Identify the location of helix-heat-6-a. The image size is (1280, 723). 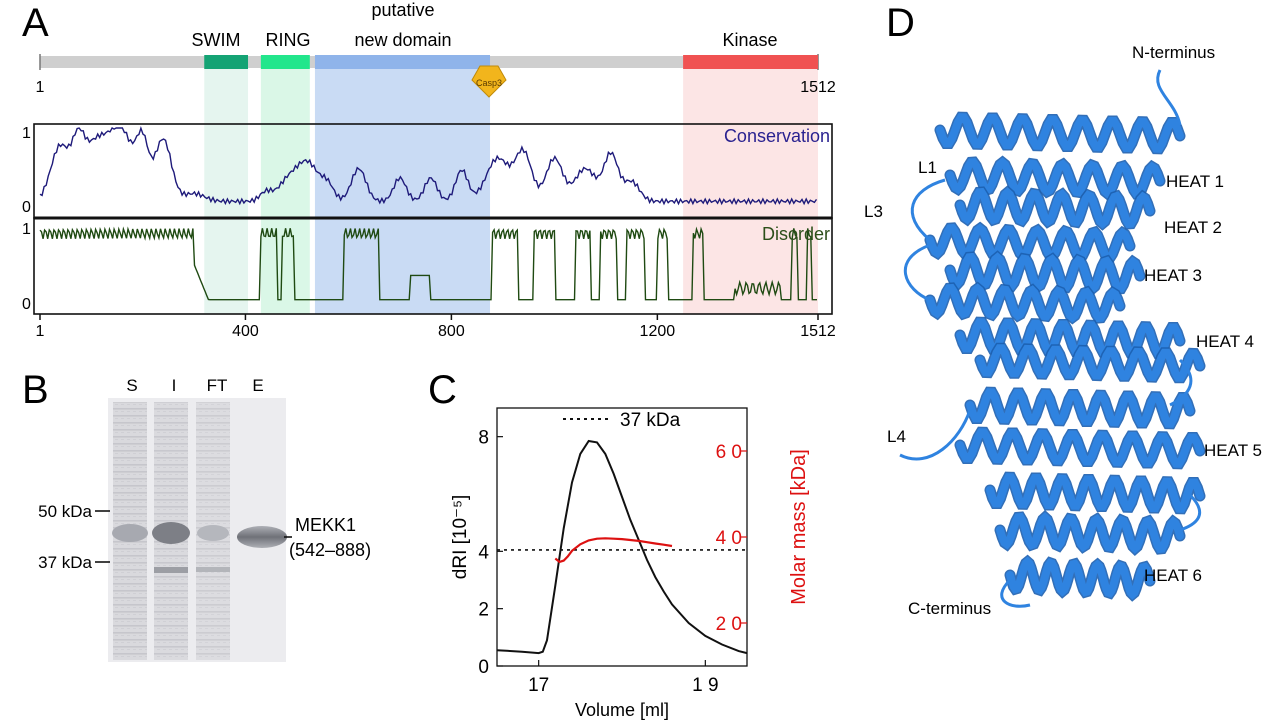
(1090, 533).